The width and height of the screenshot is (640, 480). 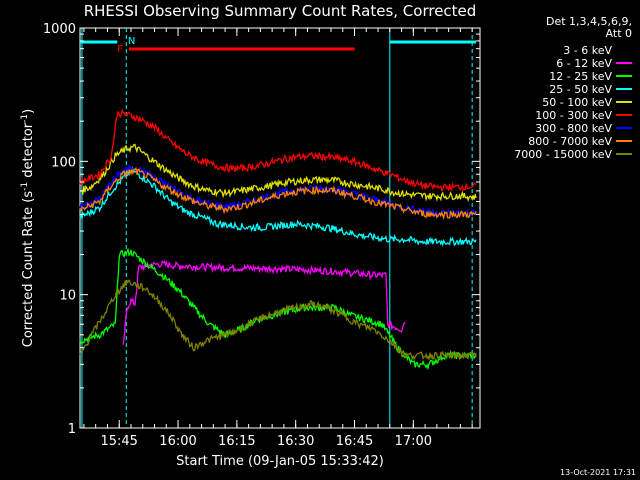 I want to click on y-label-mid: detector, so click(x=28, y=152).